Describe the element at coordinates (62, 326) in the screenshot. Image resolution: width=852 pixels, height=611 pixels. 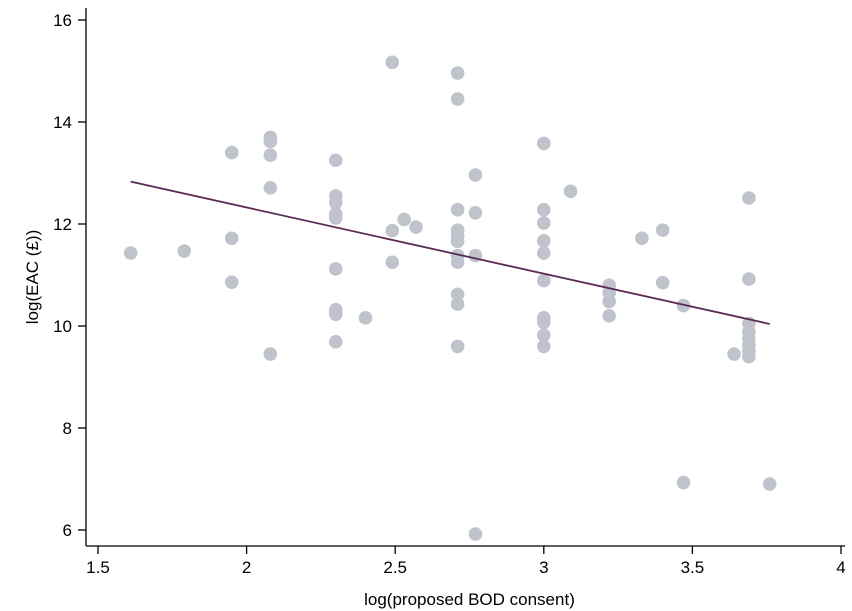
I see `y-tick-label: 10` at that location.